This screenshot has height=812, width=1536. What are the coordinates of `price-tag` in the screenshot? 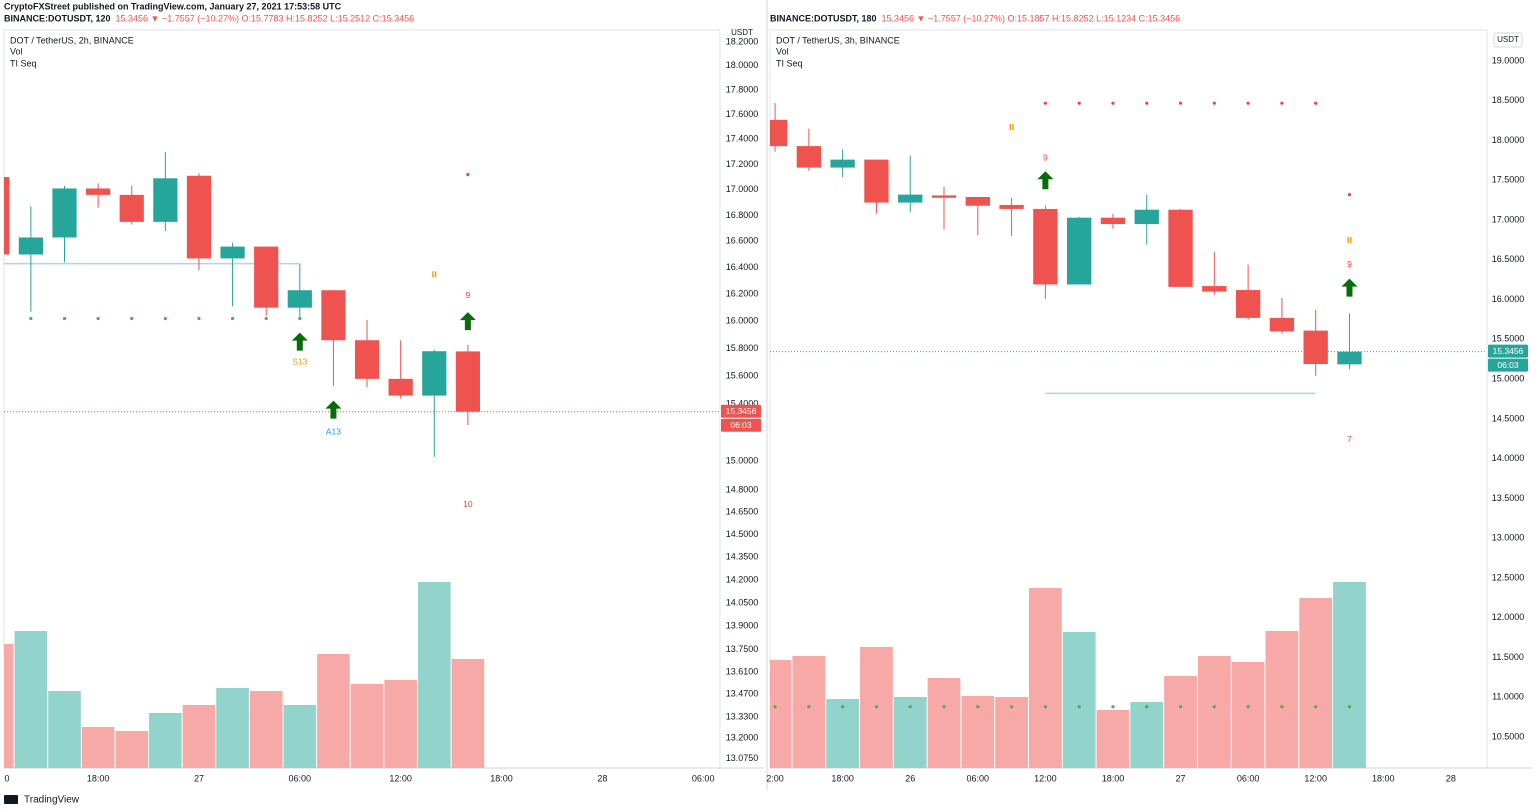 It's located at (1508, 351).